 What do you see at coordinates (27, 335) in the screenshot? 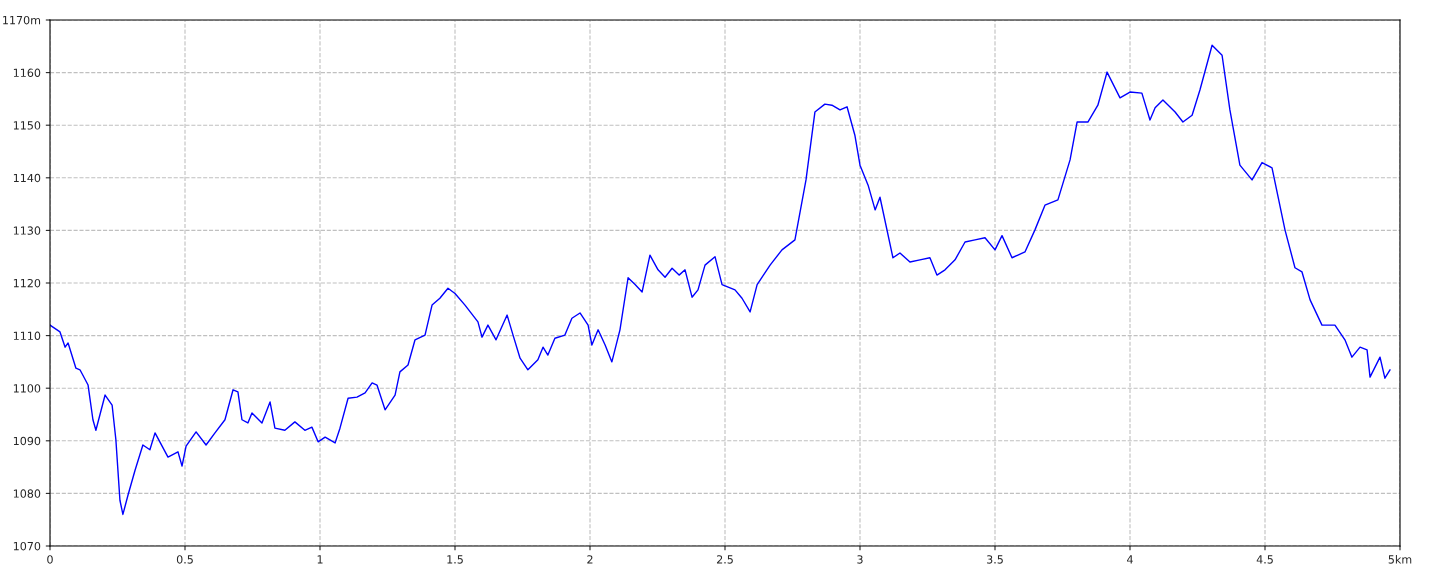
I see `y-tick-label: 1110` at bounding box center [27, 335].